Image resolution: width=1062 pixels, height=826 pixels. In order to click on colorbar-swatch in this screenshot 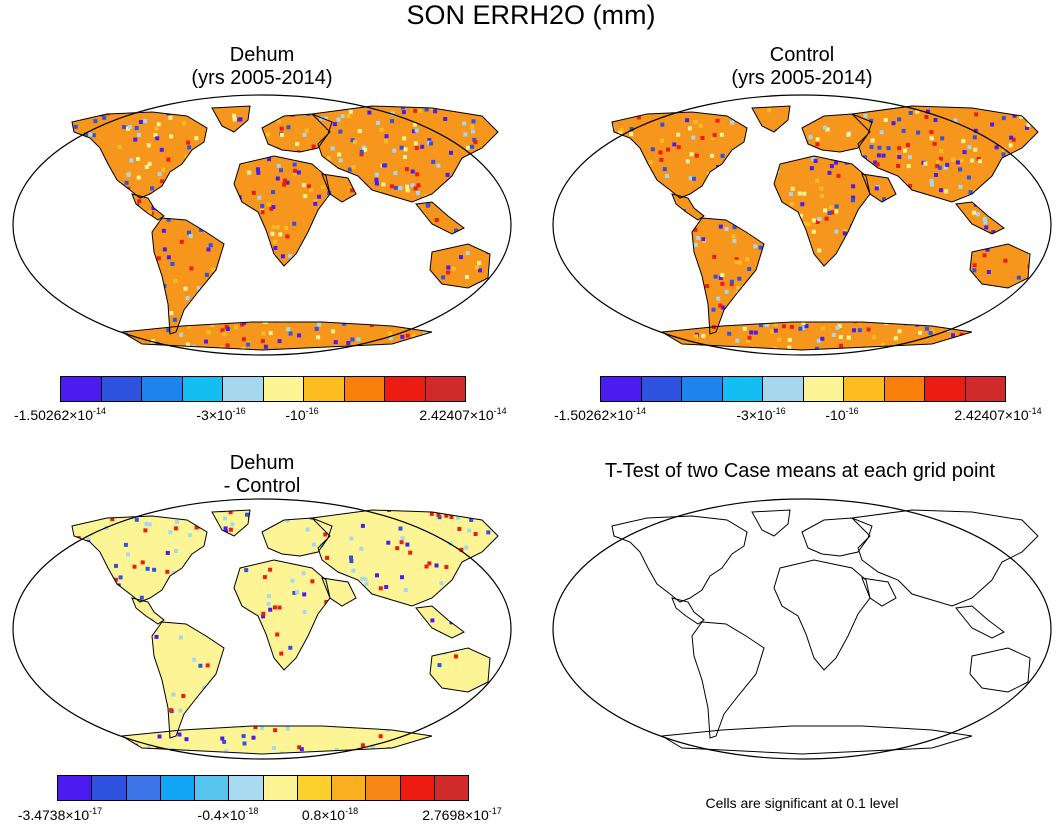, I will do `click(904, 389)`.